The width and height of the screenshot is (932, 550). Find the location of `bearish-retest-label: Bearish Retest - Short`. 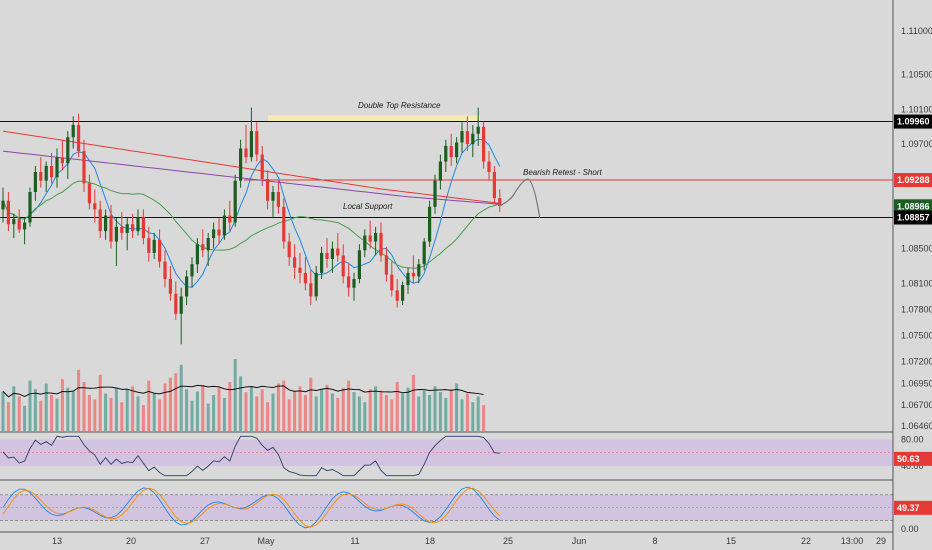

bearish-retest-label: Bearish Retest - Short is located at coordinates (562, 172).